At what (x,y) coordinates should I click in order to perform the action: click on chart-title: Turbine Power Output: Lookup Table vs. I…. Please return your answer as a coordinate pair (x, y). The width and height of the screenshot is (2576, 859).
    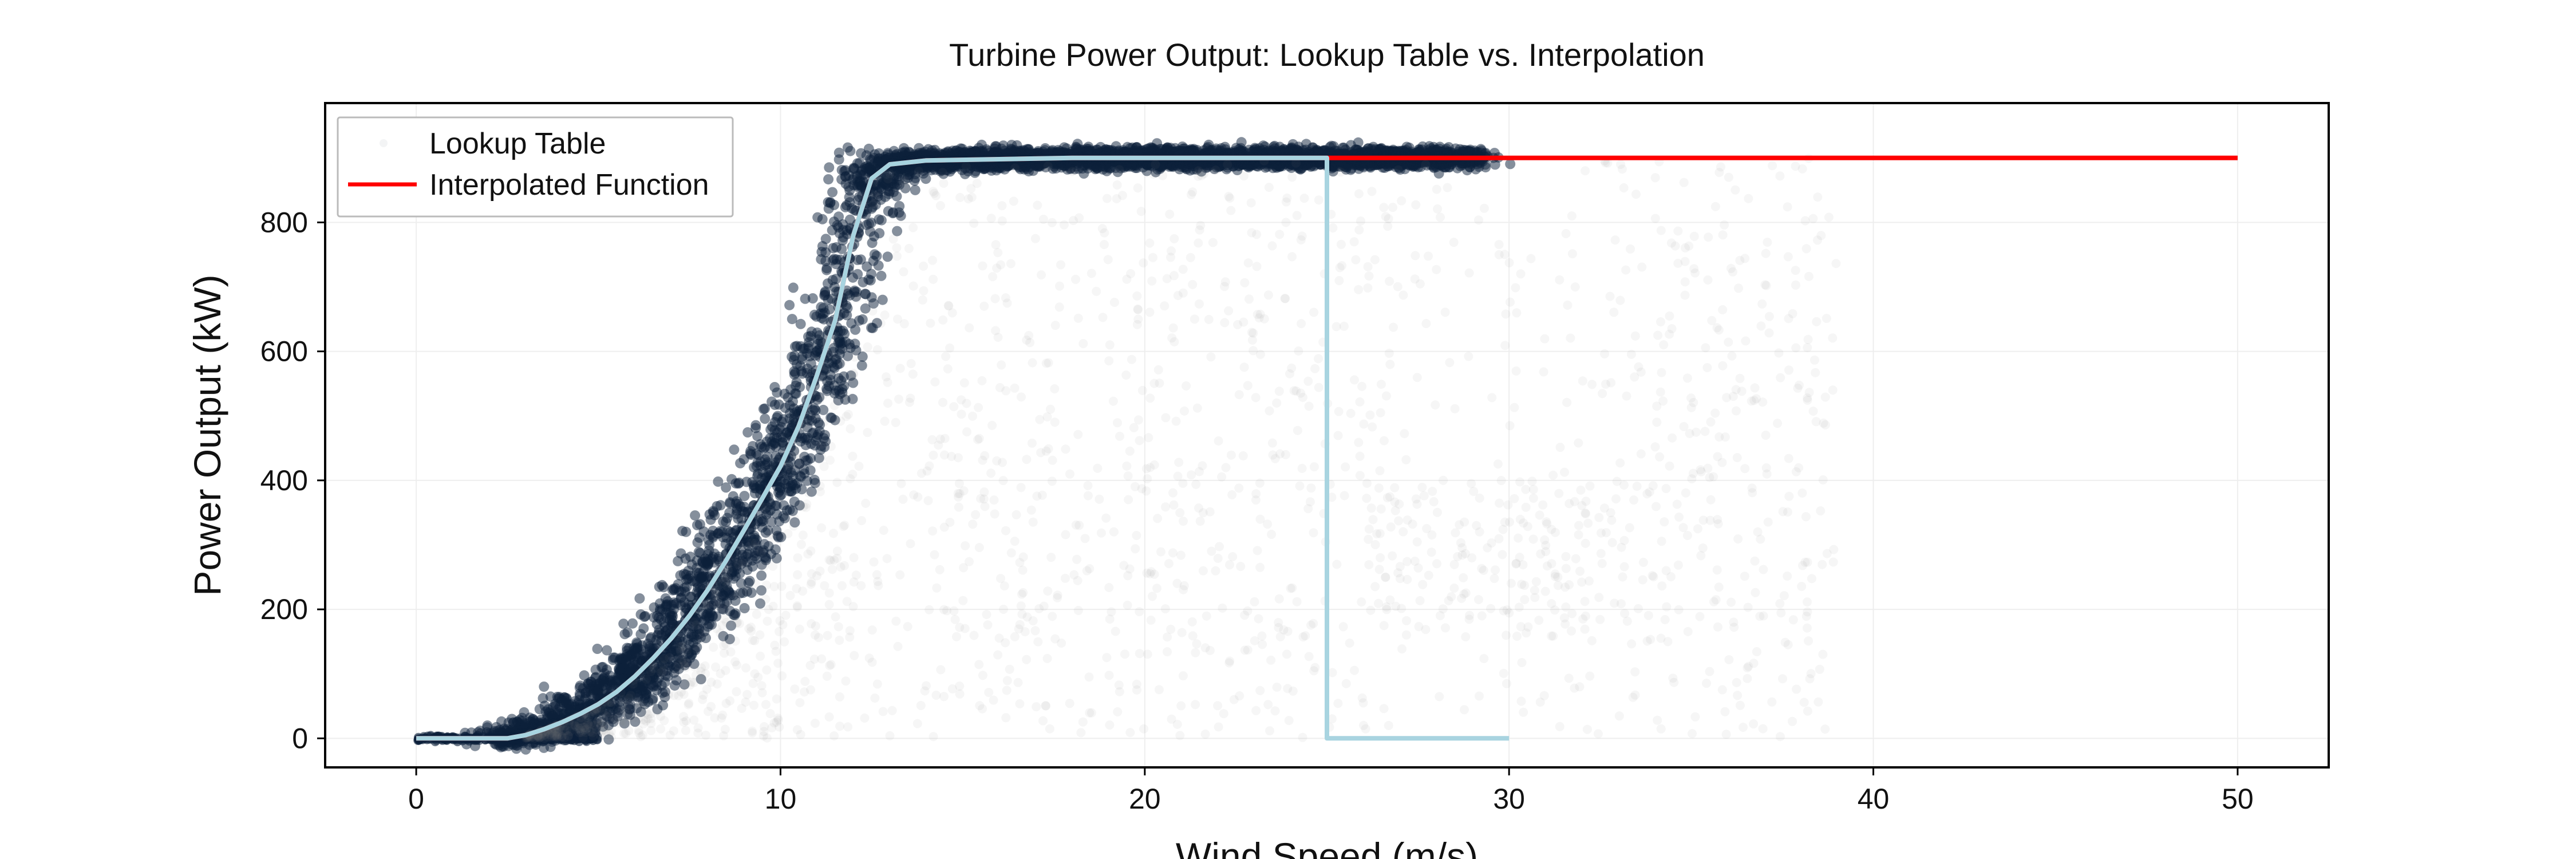
    Looking at the image, I should click on (1327, 55).